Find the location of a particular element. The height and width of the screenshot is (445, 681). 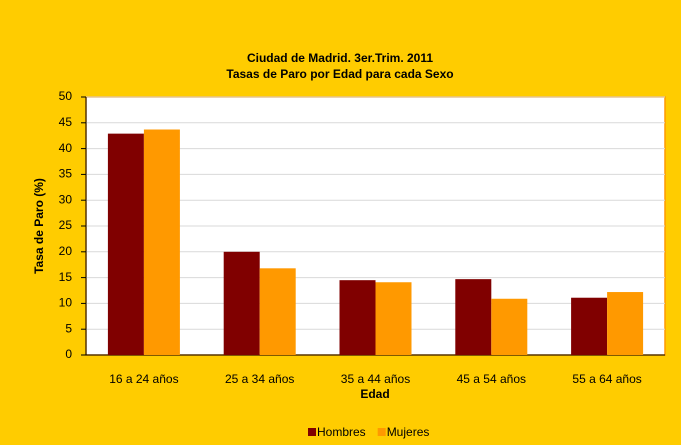

x-tick-label: 25 a 34 años is located at coordinates (259, 379).